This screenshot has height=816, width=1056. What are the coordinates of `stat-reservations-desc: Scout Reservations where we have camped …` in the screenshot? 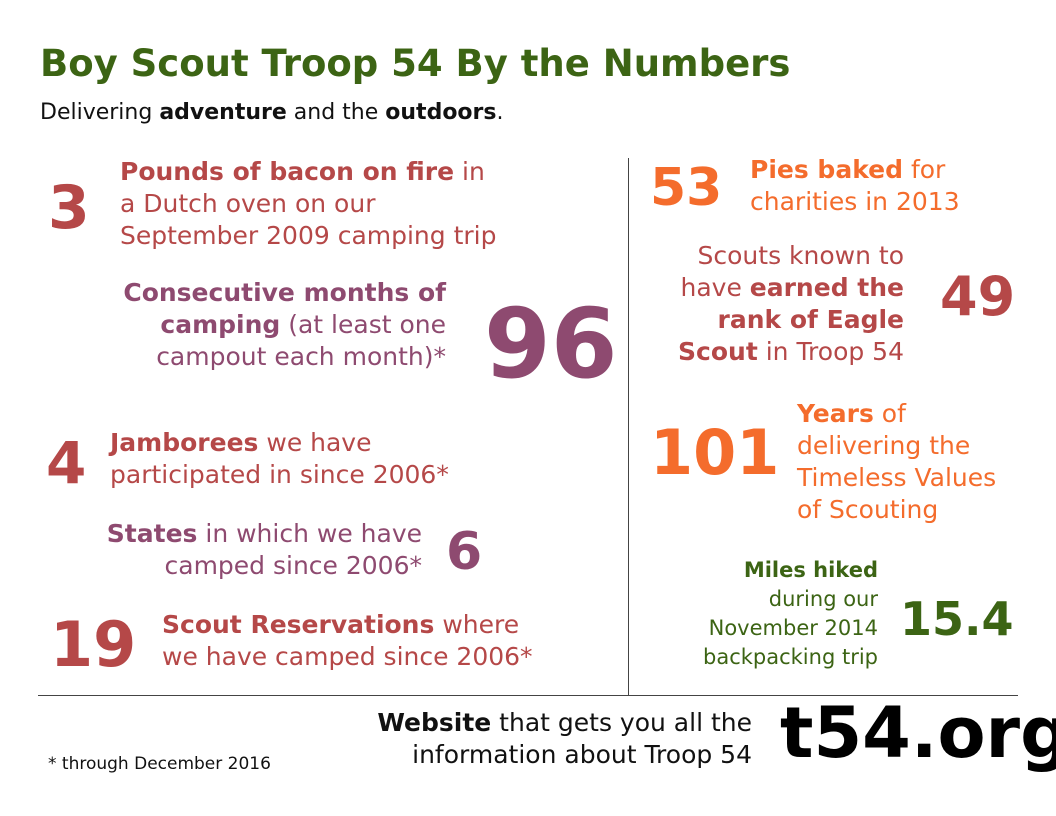 It's located at (347, 640).